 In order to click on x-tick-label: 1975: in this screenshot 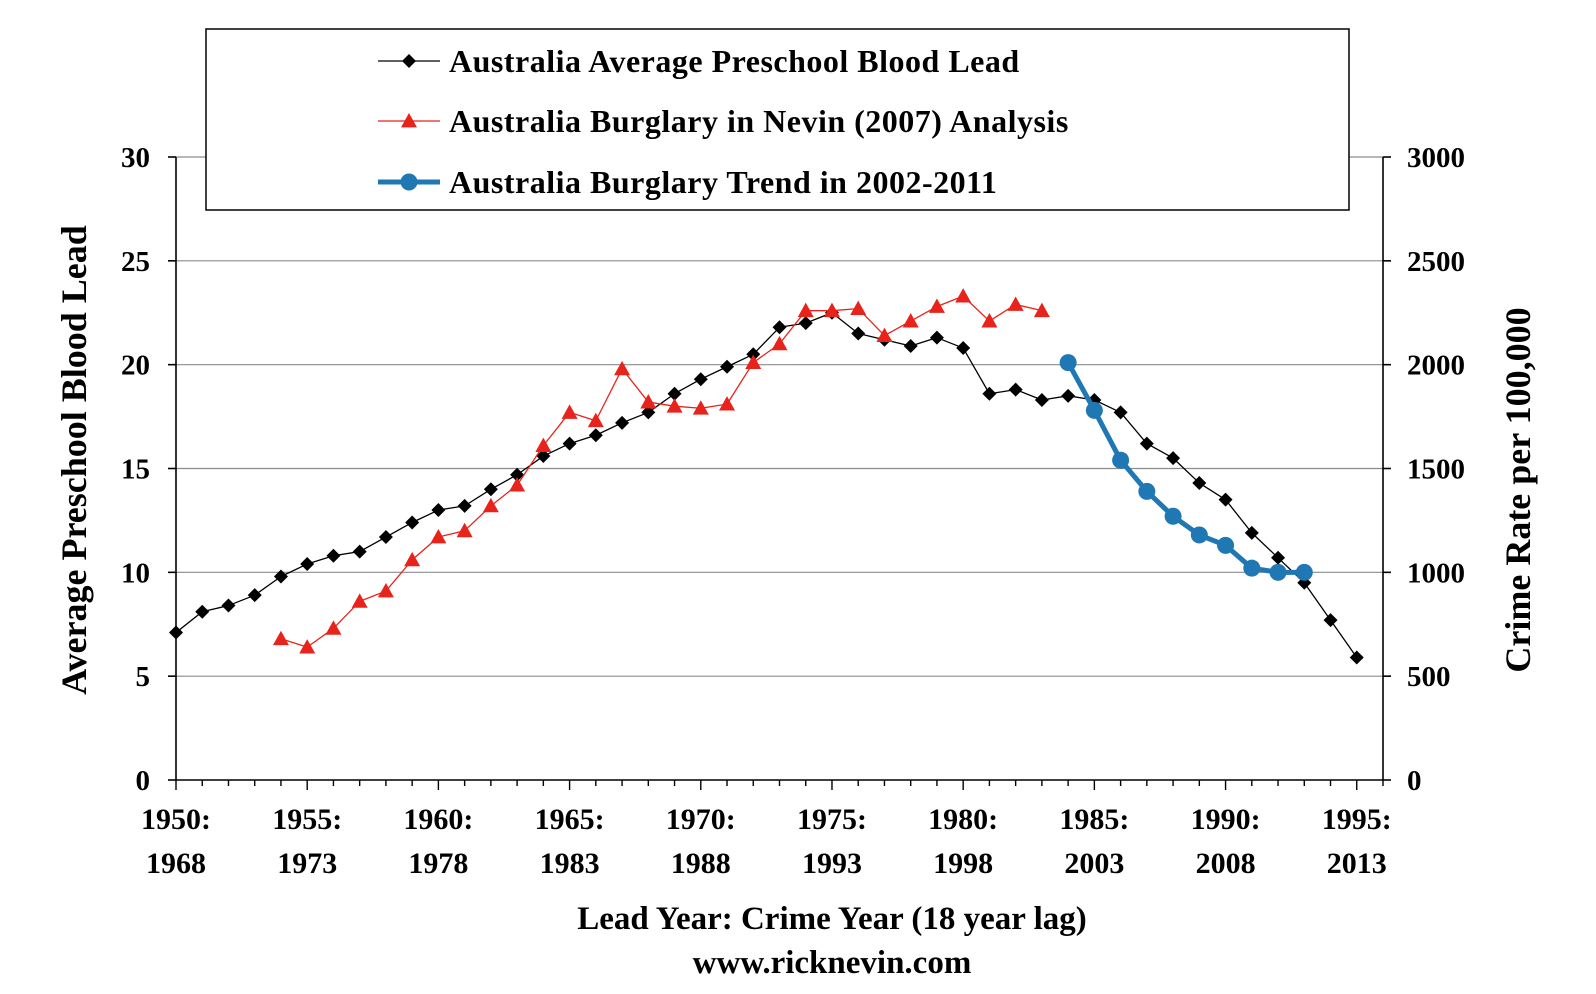, I will do `click(832, 819)`.